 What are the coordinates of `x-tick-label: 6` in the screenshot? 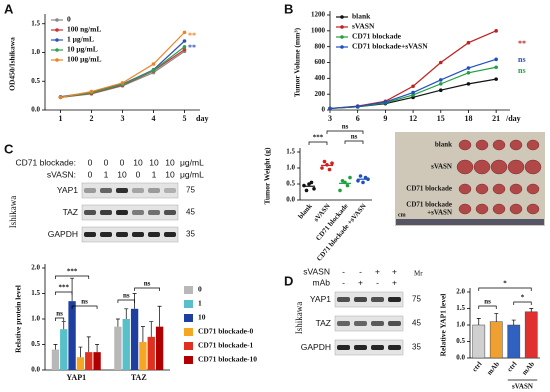 It's located at (358, 118).